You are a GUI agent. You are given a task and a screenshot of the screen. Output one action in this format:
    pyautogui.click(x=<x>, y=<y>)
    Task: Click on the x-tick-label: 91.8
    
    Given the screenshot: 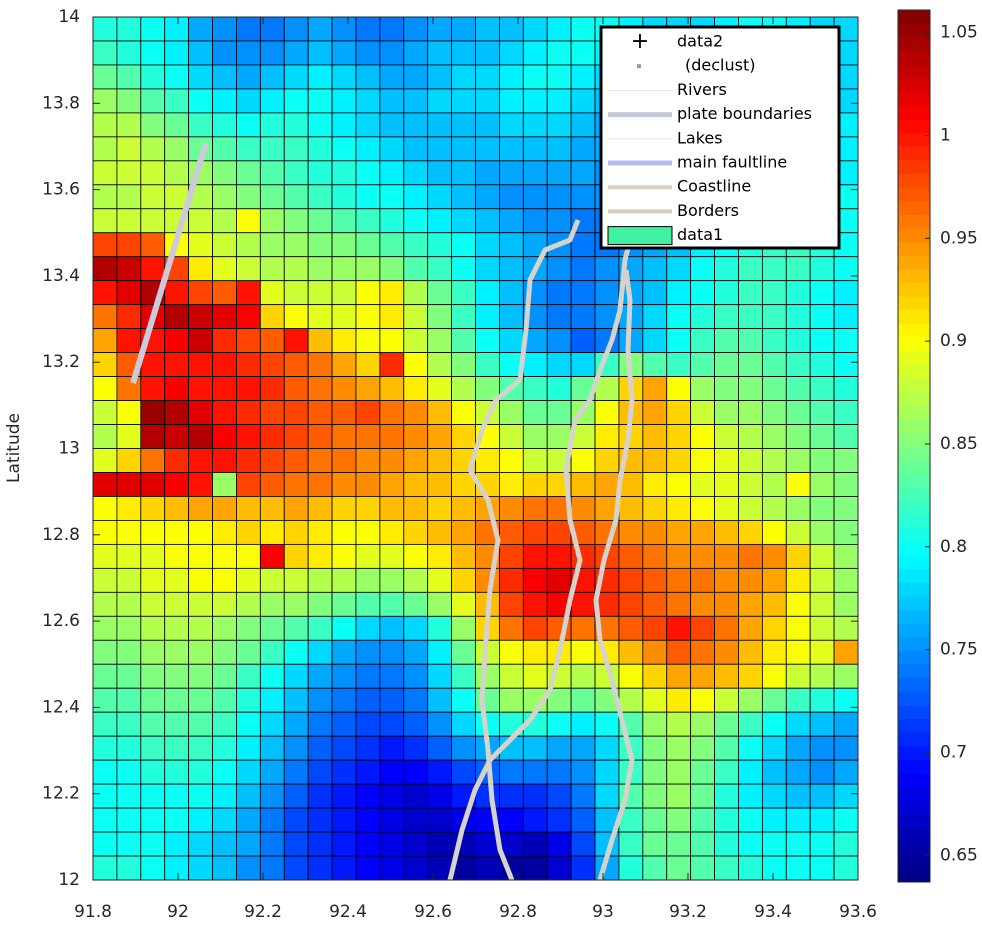 What is the action you would take?
    pyautogui.click(x=93, y=912)
    